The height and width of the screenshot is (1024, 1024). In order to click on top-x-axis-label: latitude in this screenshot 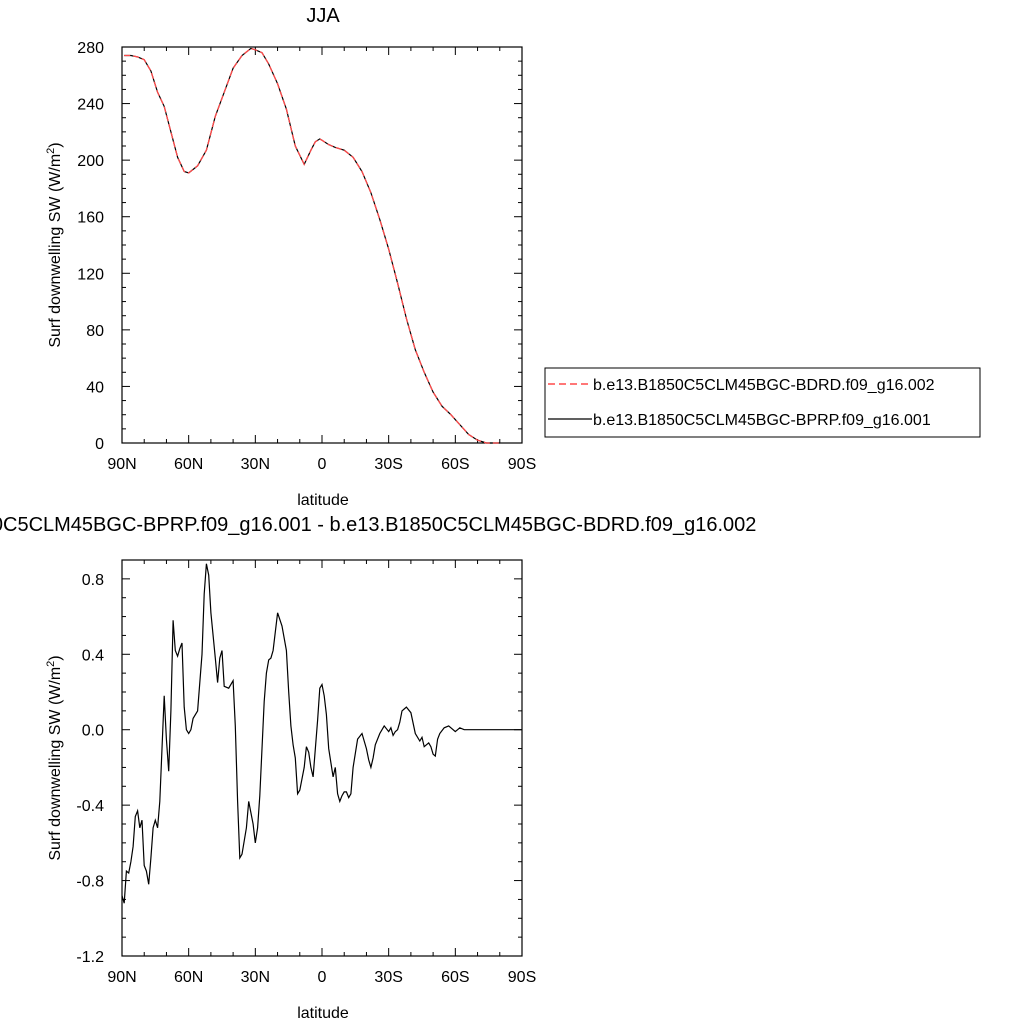, I will do `click(323, 500)`.